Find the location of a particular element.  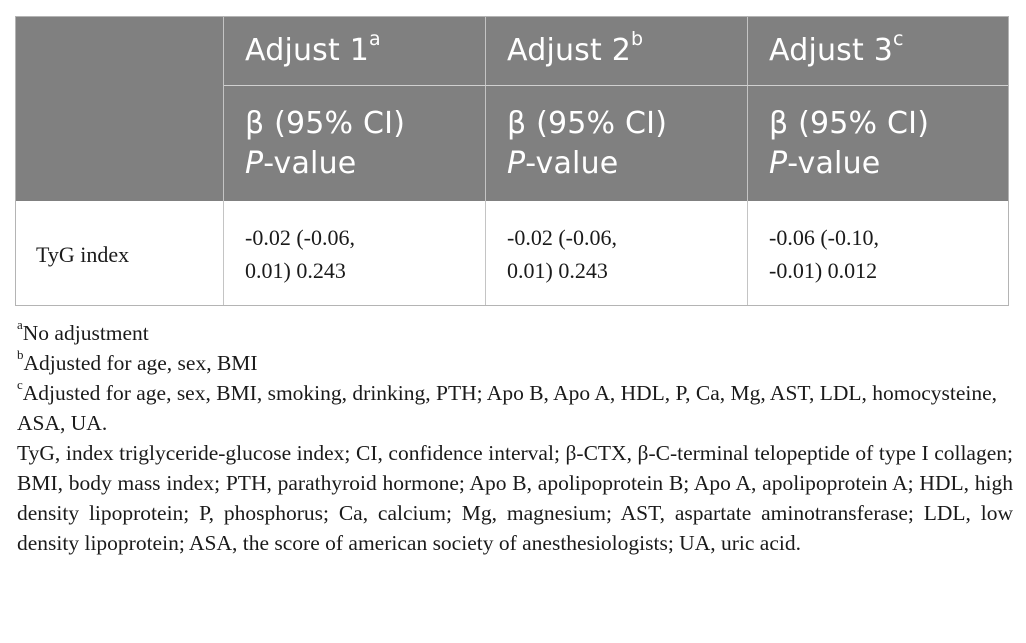

column-header-adjust-3: Adjust 3c is located at coordinates (836, 48).